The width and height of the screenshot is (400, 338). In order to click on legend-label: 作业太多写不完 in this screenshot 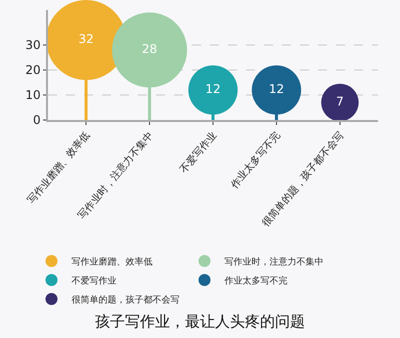, I will do `click(256, 281)`.